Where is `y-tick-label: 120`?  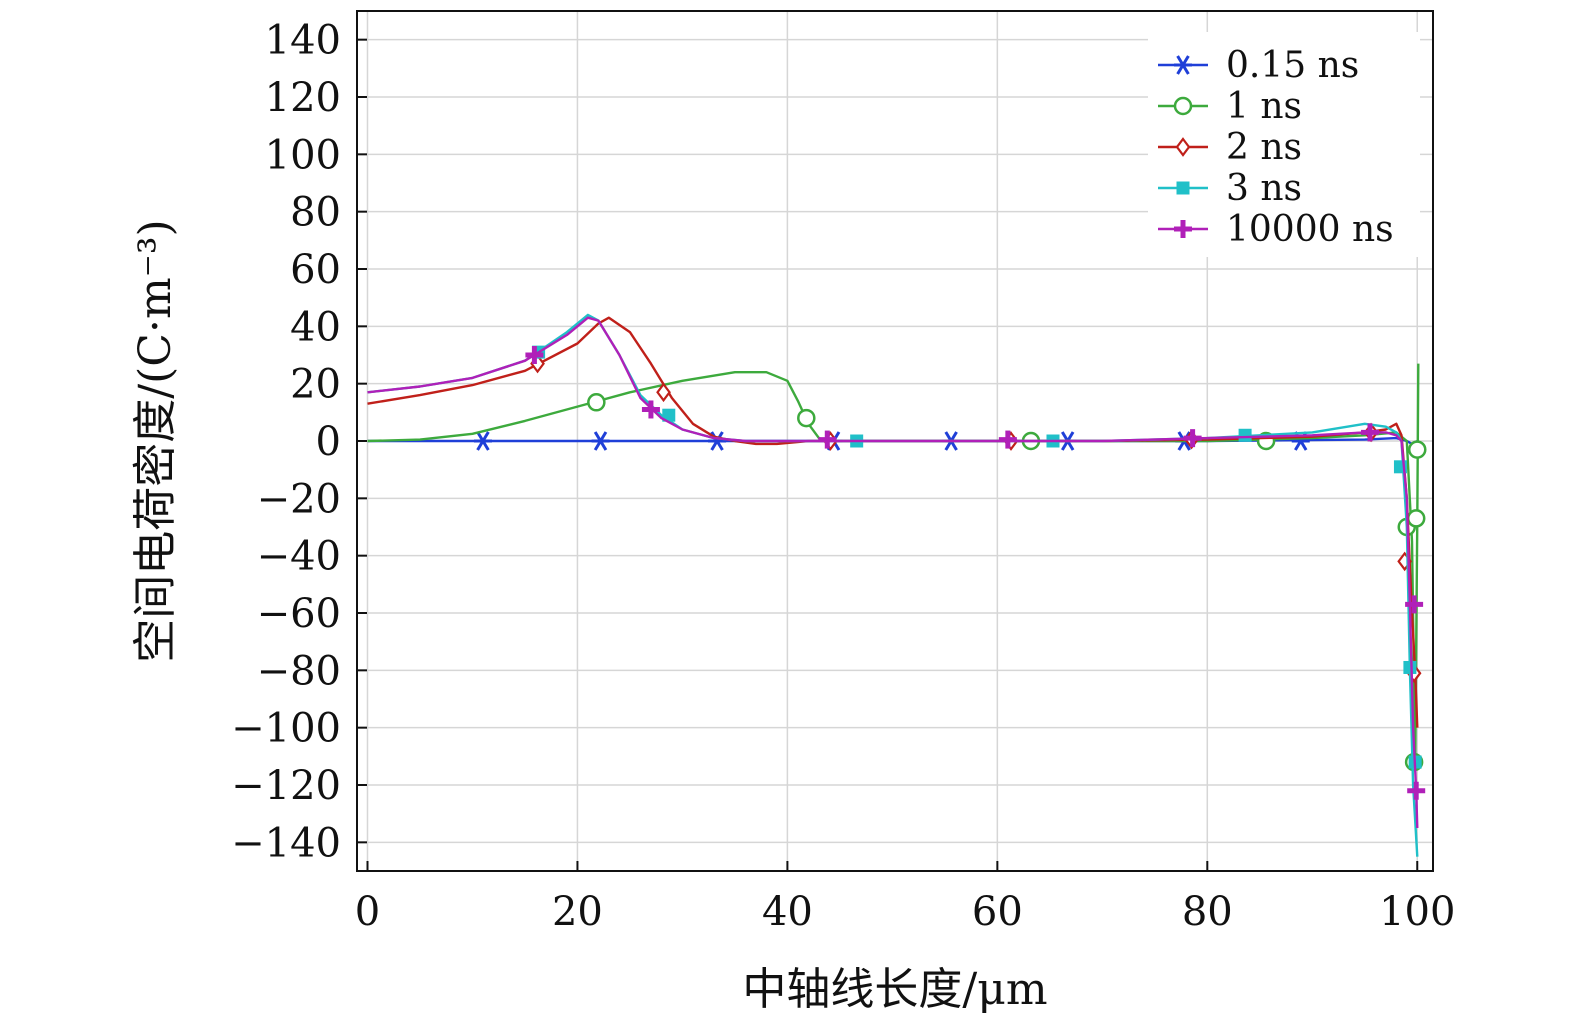 y-tick-label: 120 is located at coordinates (303, 98).